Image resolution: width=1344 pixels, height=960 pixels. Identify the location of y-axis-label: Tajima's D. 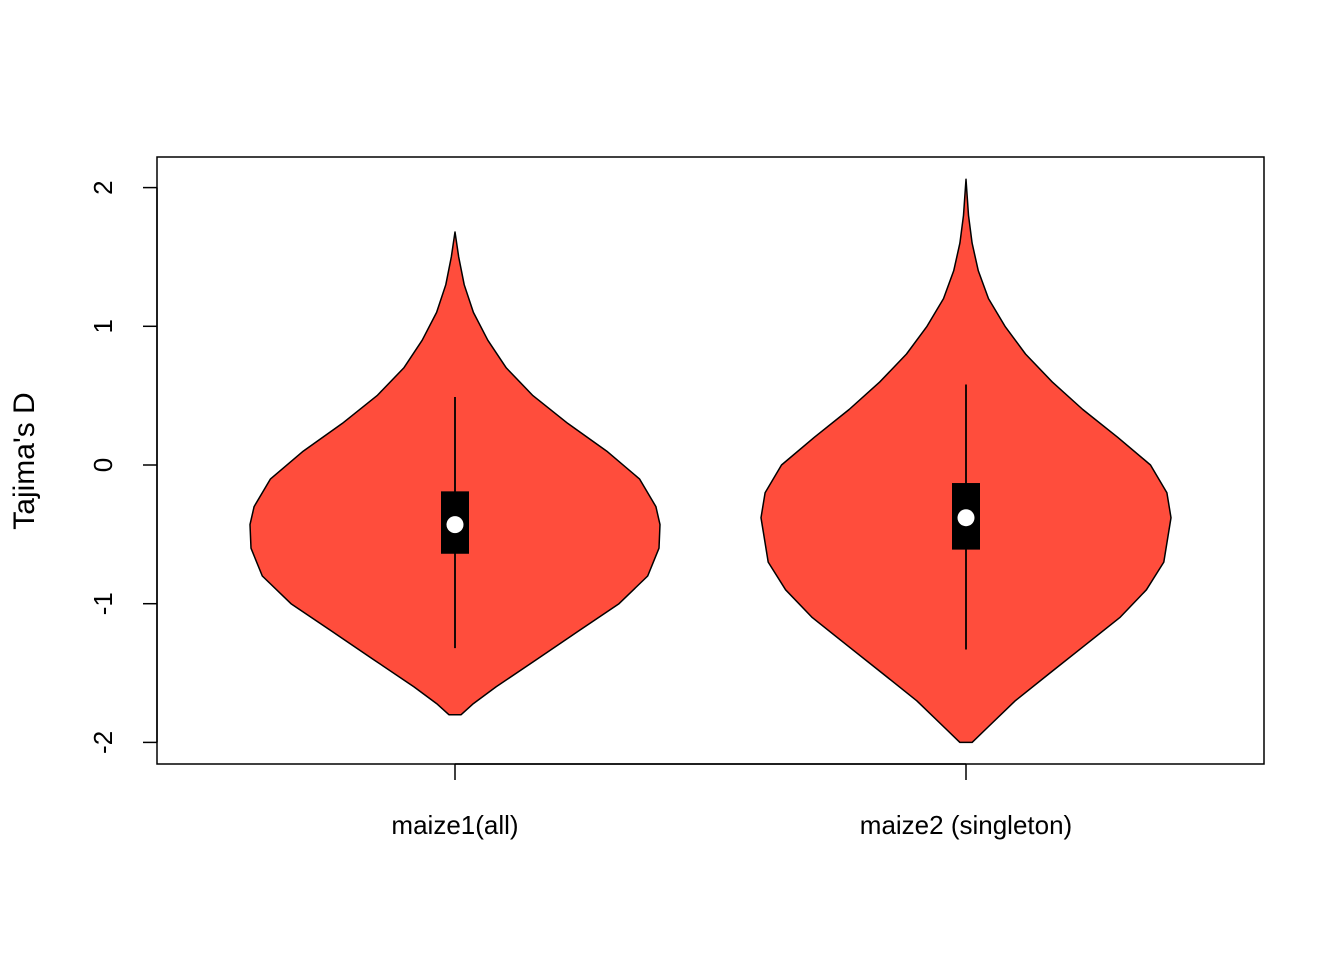
(24, 460).